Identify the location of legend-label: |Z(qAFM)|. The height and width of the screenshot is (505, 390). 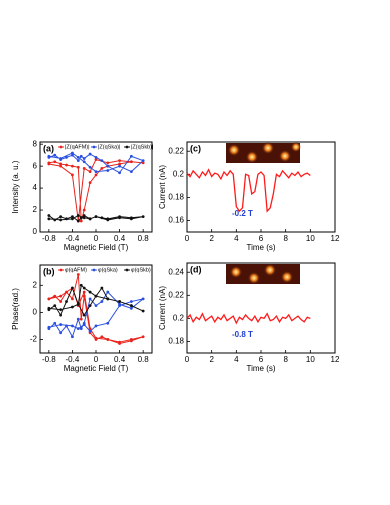
(77, 147).